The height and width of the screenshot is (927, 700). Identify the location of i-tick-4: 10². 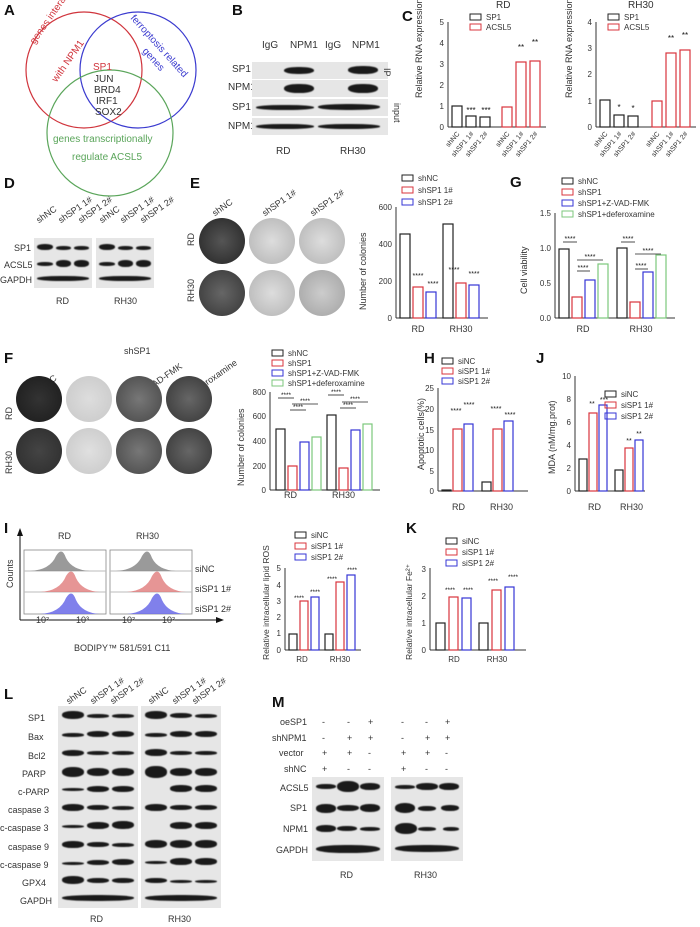
(169, 620).